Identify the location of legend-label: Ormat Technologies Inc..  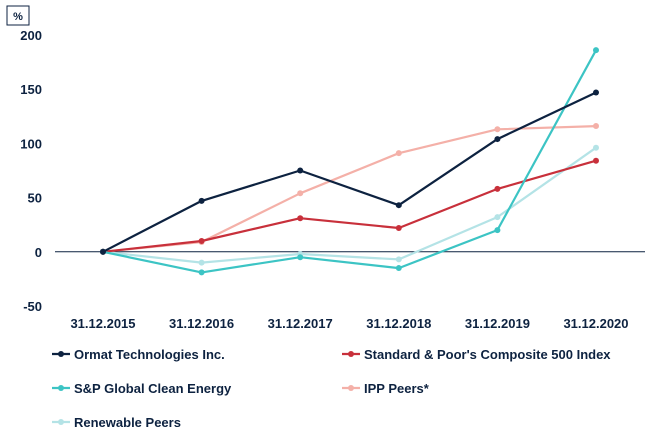
(149, 354).